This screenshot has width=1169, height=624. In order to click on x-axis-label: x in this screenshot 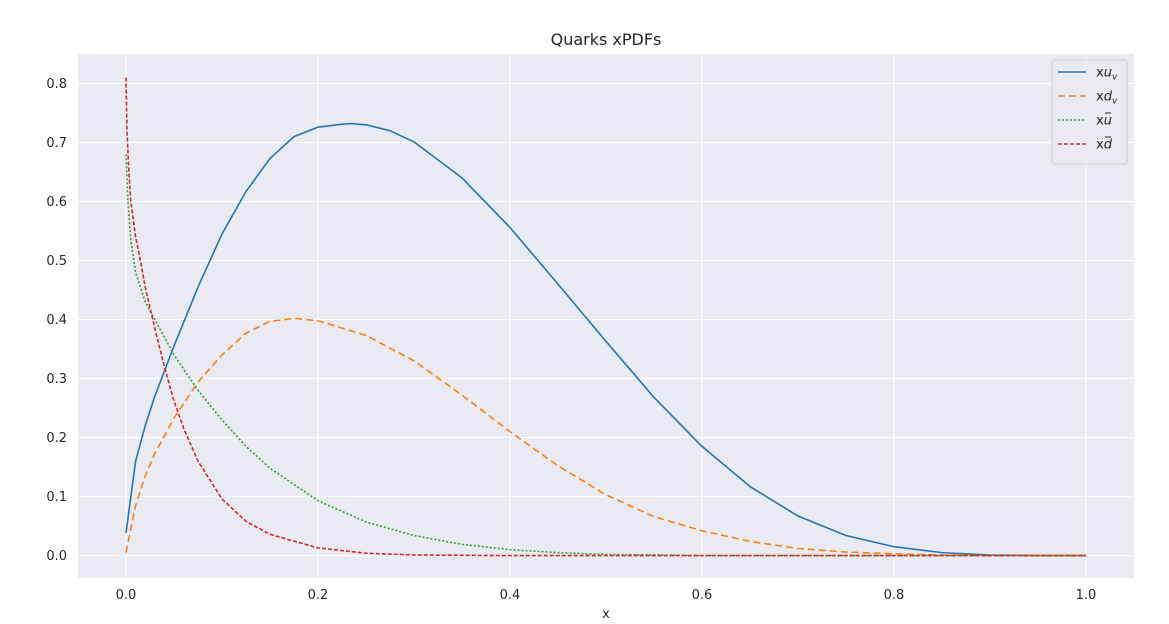, I will do `click(606, 614)`.